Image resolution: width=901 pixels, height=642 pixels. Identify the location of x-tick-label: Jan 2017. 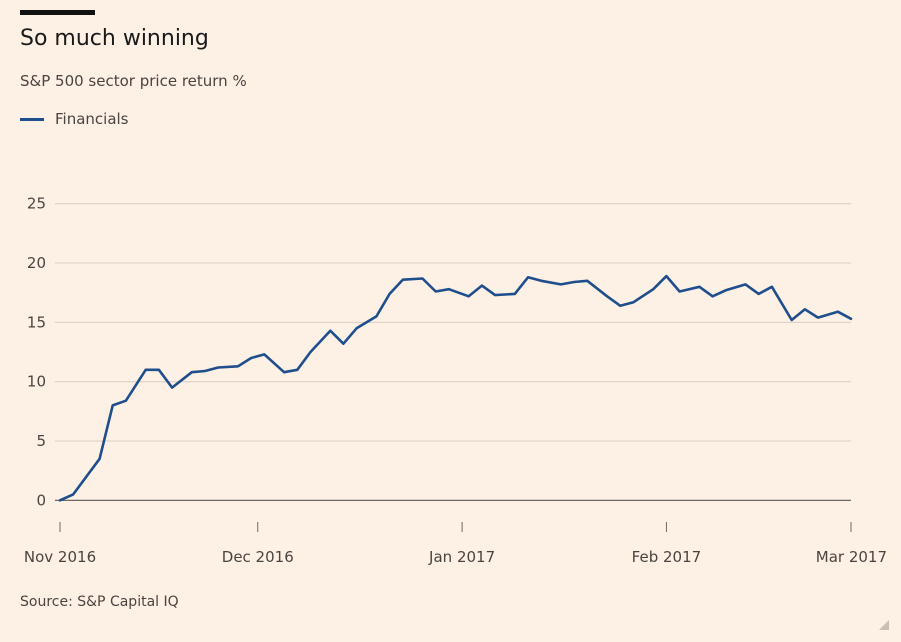
(461, 557).